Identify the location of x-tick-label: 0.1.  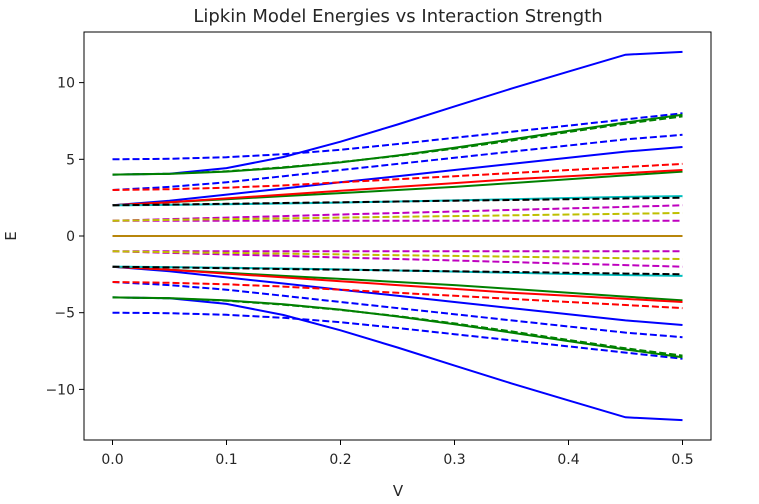
(226, 460).